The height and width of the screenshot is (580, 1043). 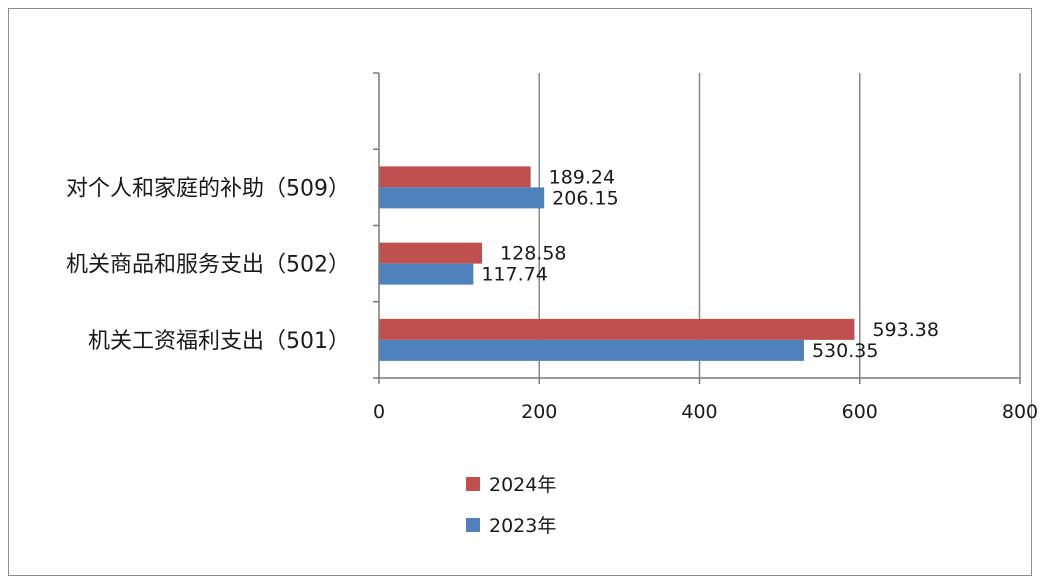 What do you see at coordinates (860, 412) in the screenshot?
I see `x-tick-label-600: 600` at bounding box center [860, 412].